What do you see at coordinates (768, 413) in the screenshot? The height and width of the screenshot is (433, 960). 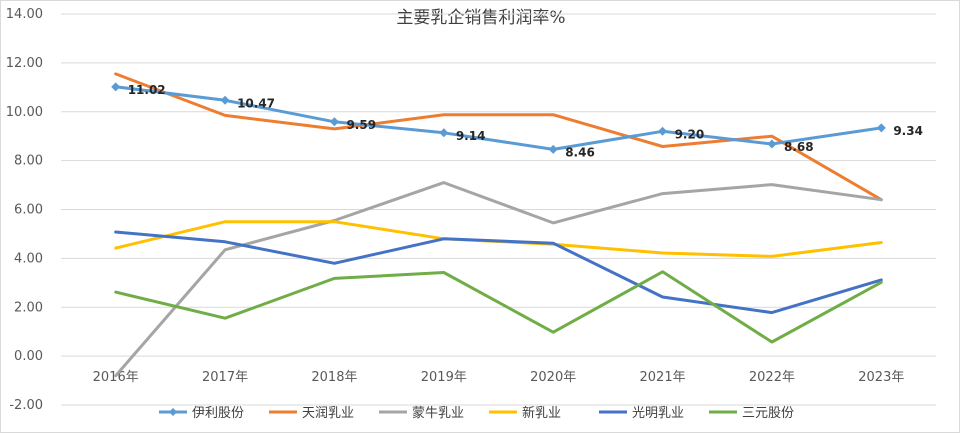 I see `legend-label: 三元股份` at bounding box center [768, 413].